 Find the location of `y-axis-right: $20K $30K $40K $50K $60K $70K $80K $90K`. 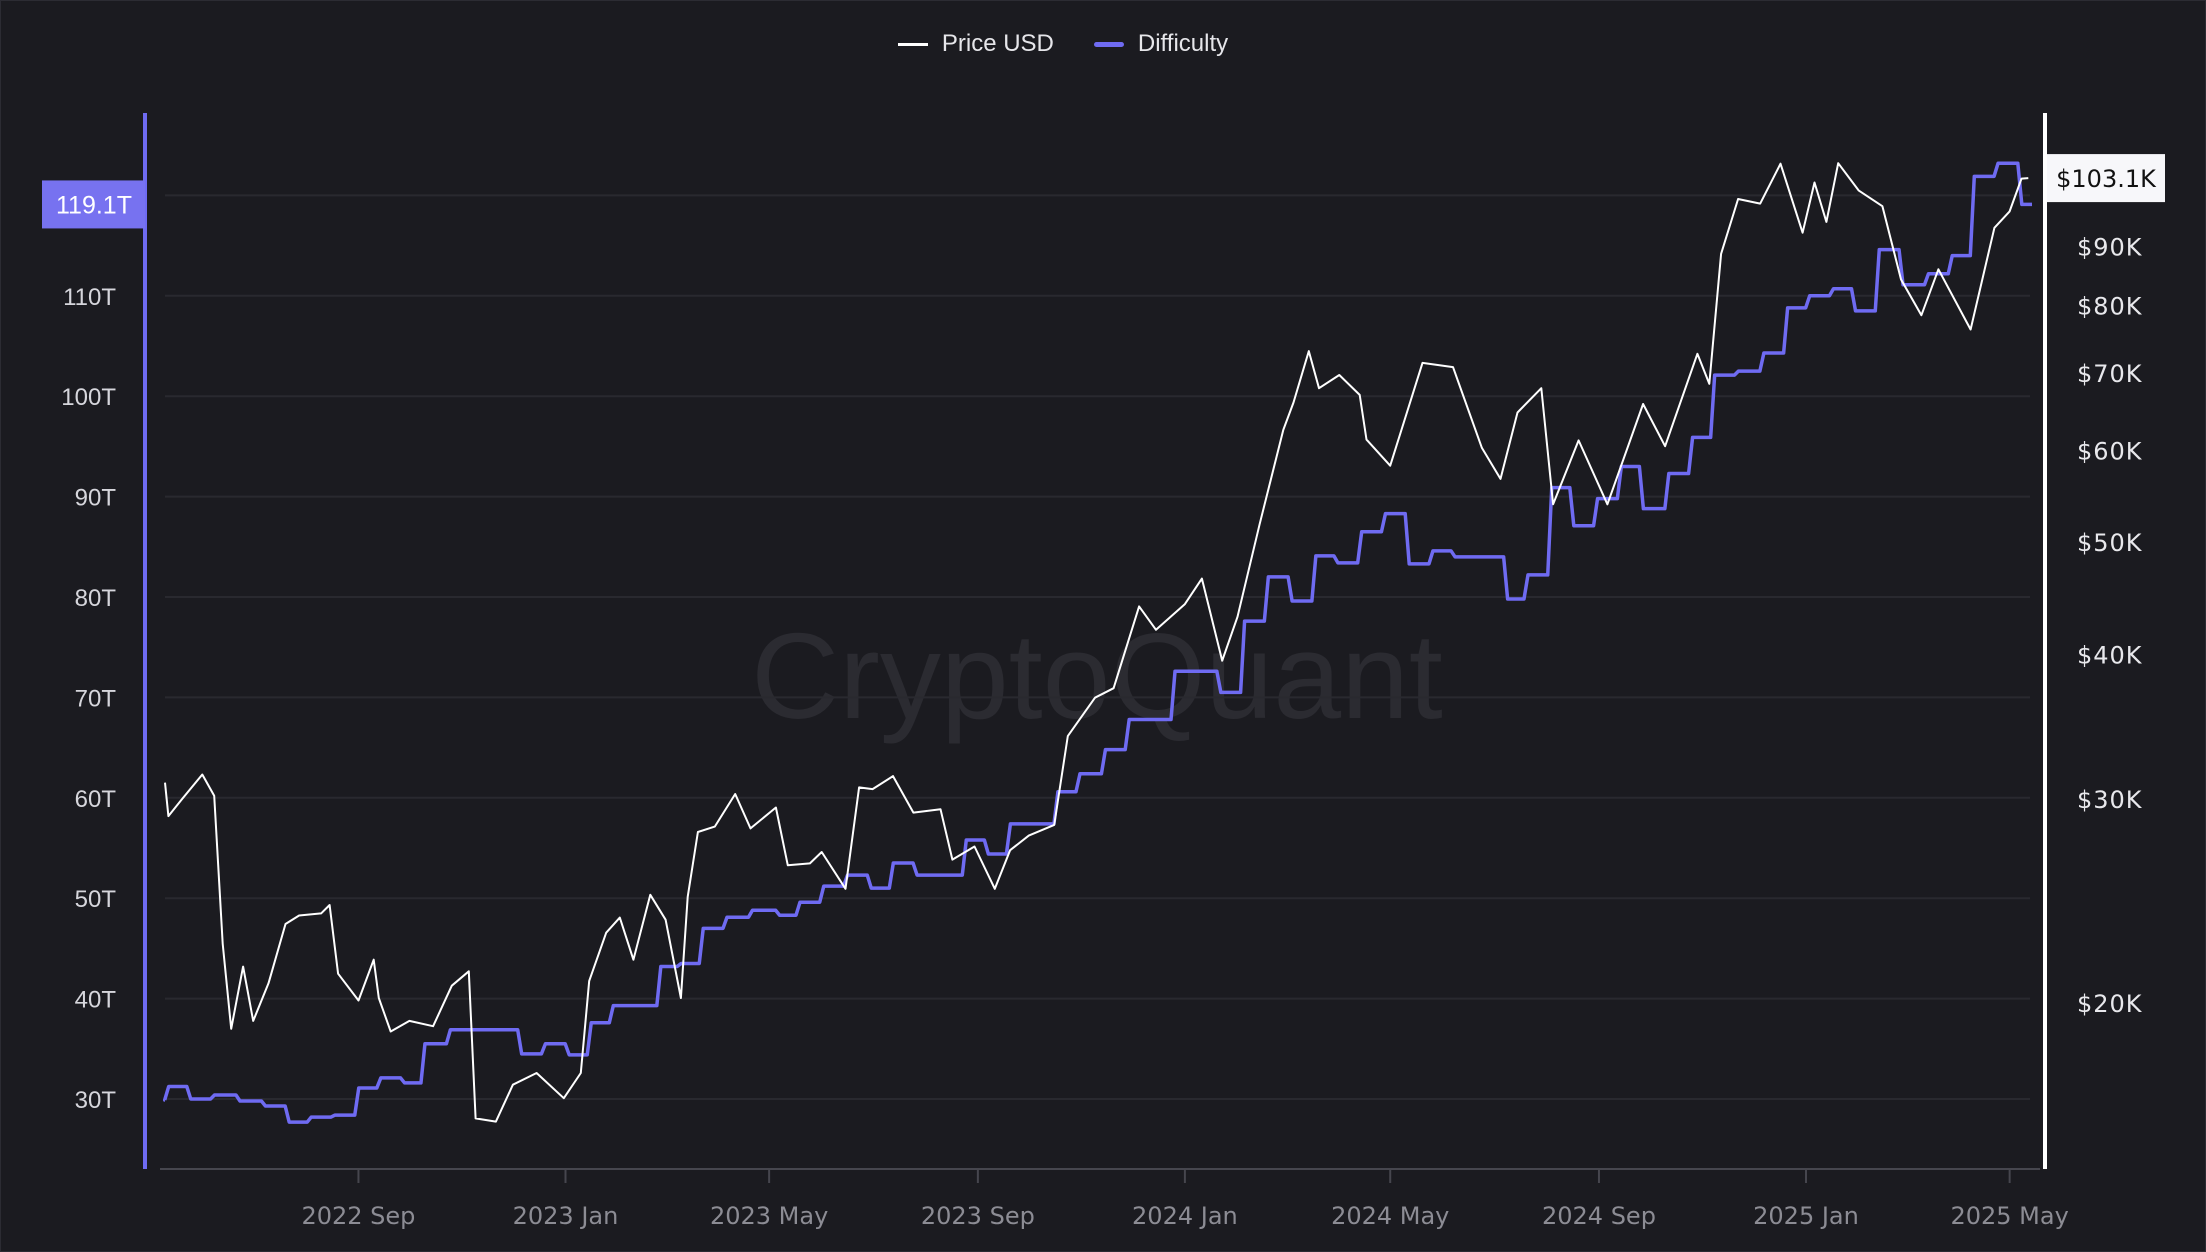

y-axis-right: $20K $30K $40K $50K $60K $70K $80K $90K is located at coordinates (2093, 641).